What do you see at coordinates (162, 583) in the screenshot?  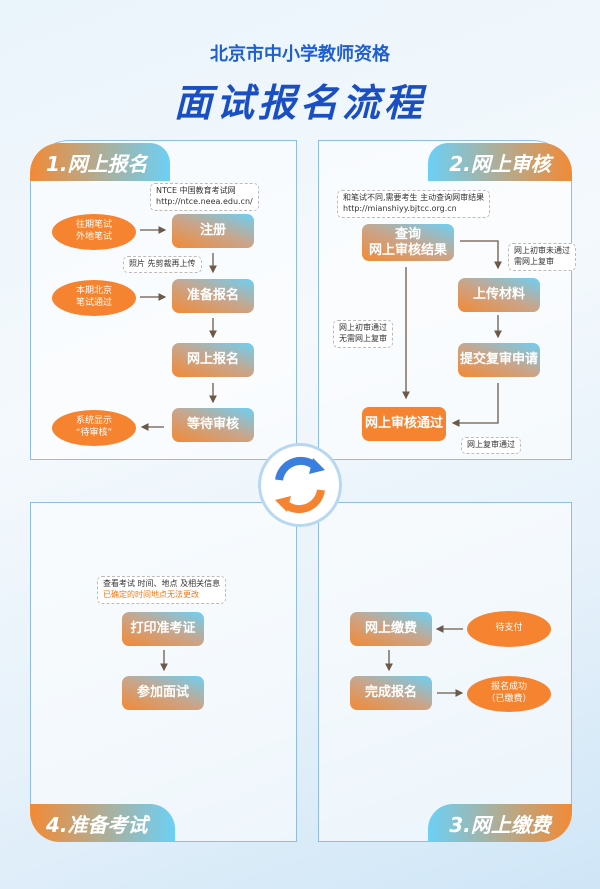 I see `line: 查看考试 时间、地点 及相关信息` at bounding box center [162, 583].